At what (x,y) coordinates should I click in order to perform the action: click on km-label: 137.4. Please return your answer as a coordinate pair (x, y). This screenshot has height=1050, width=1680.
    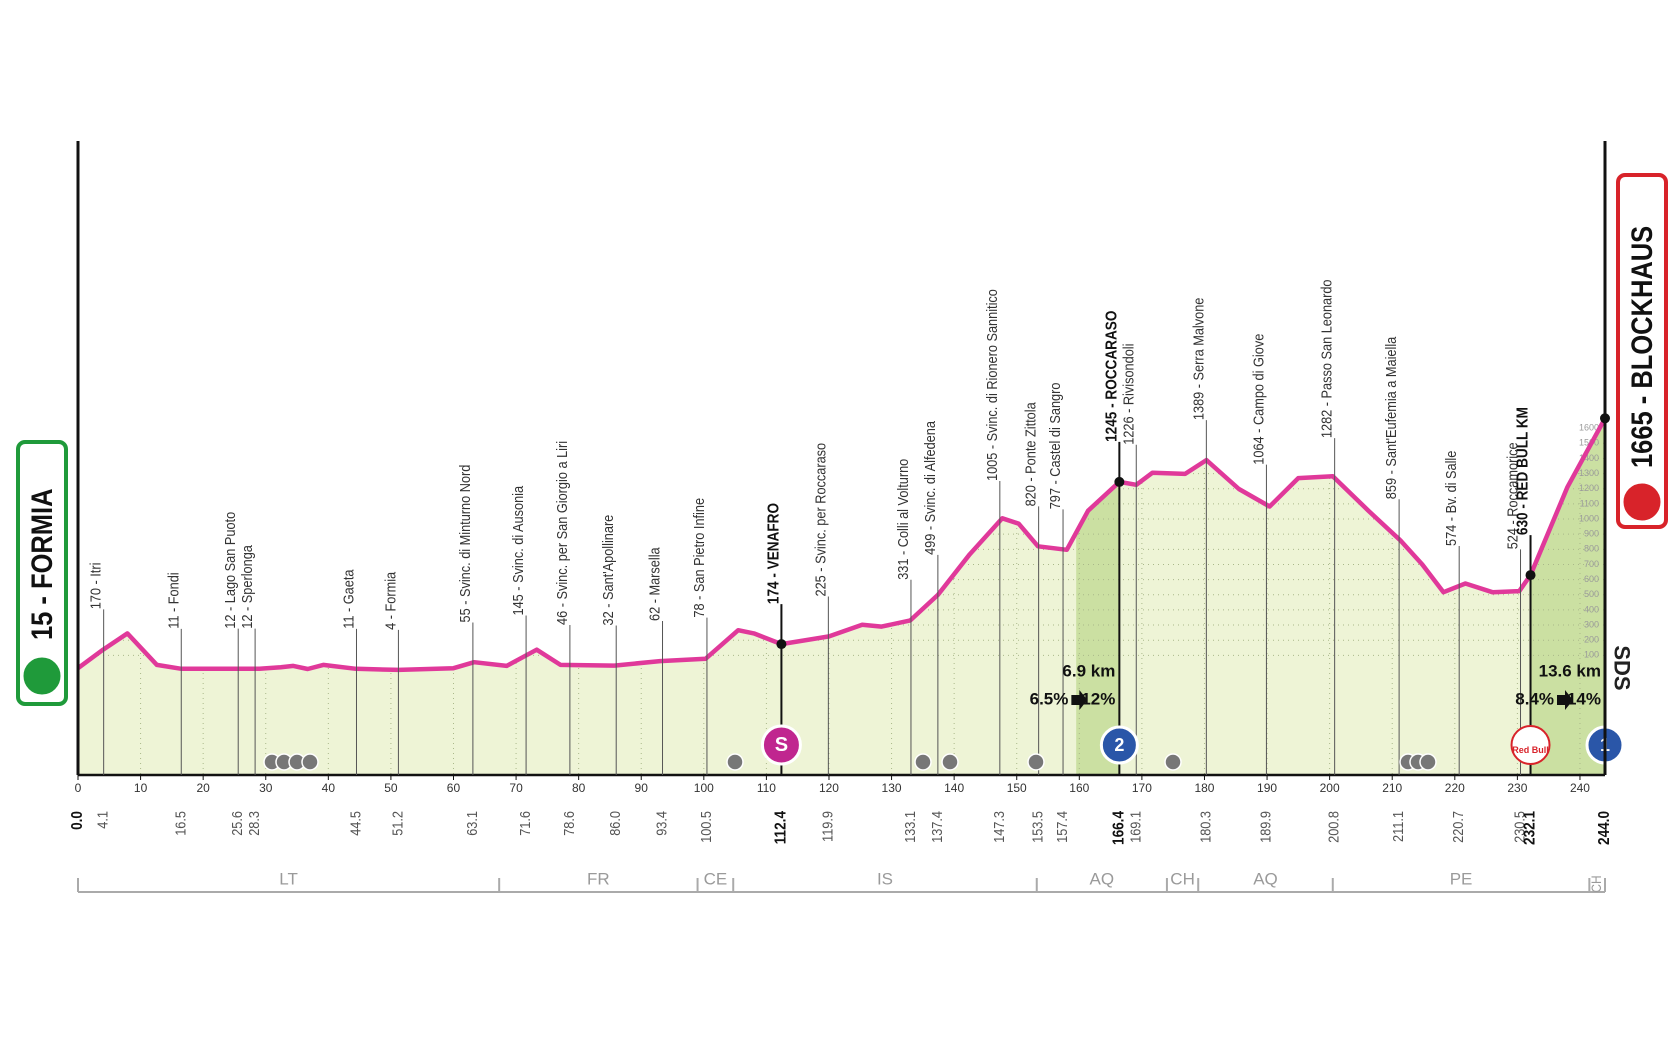
    Looking at the image, I should click on (936, 827).